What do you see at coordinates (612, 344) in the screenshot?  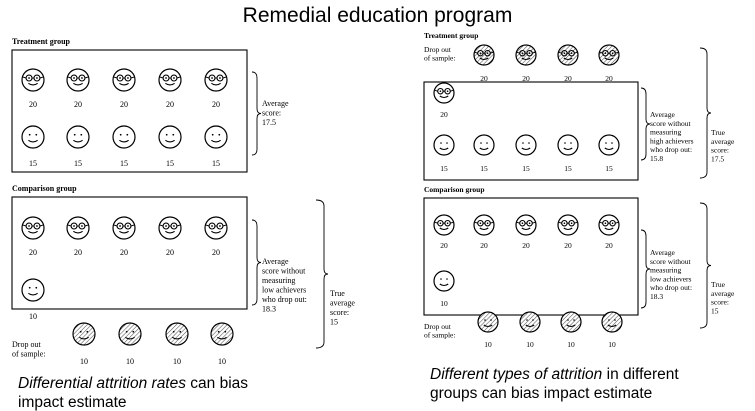 I see `right-c-drop-label-4: 10` at bounding box center [612, 344].